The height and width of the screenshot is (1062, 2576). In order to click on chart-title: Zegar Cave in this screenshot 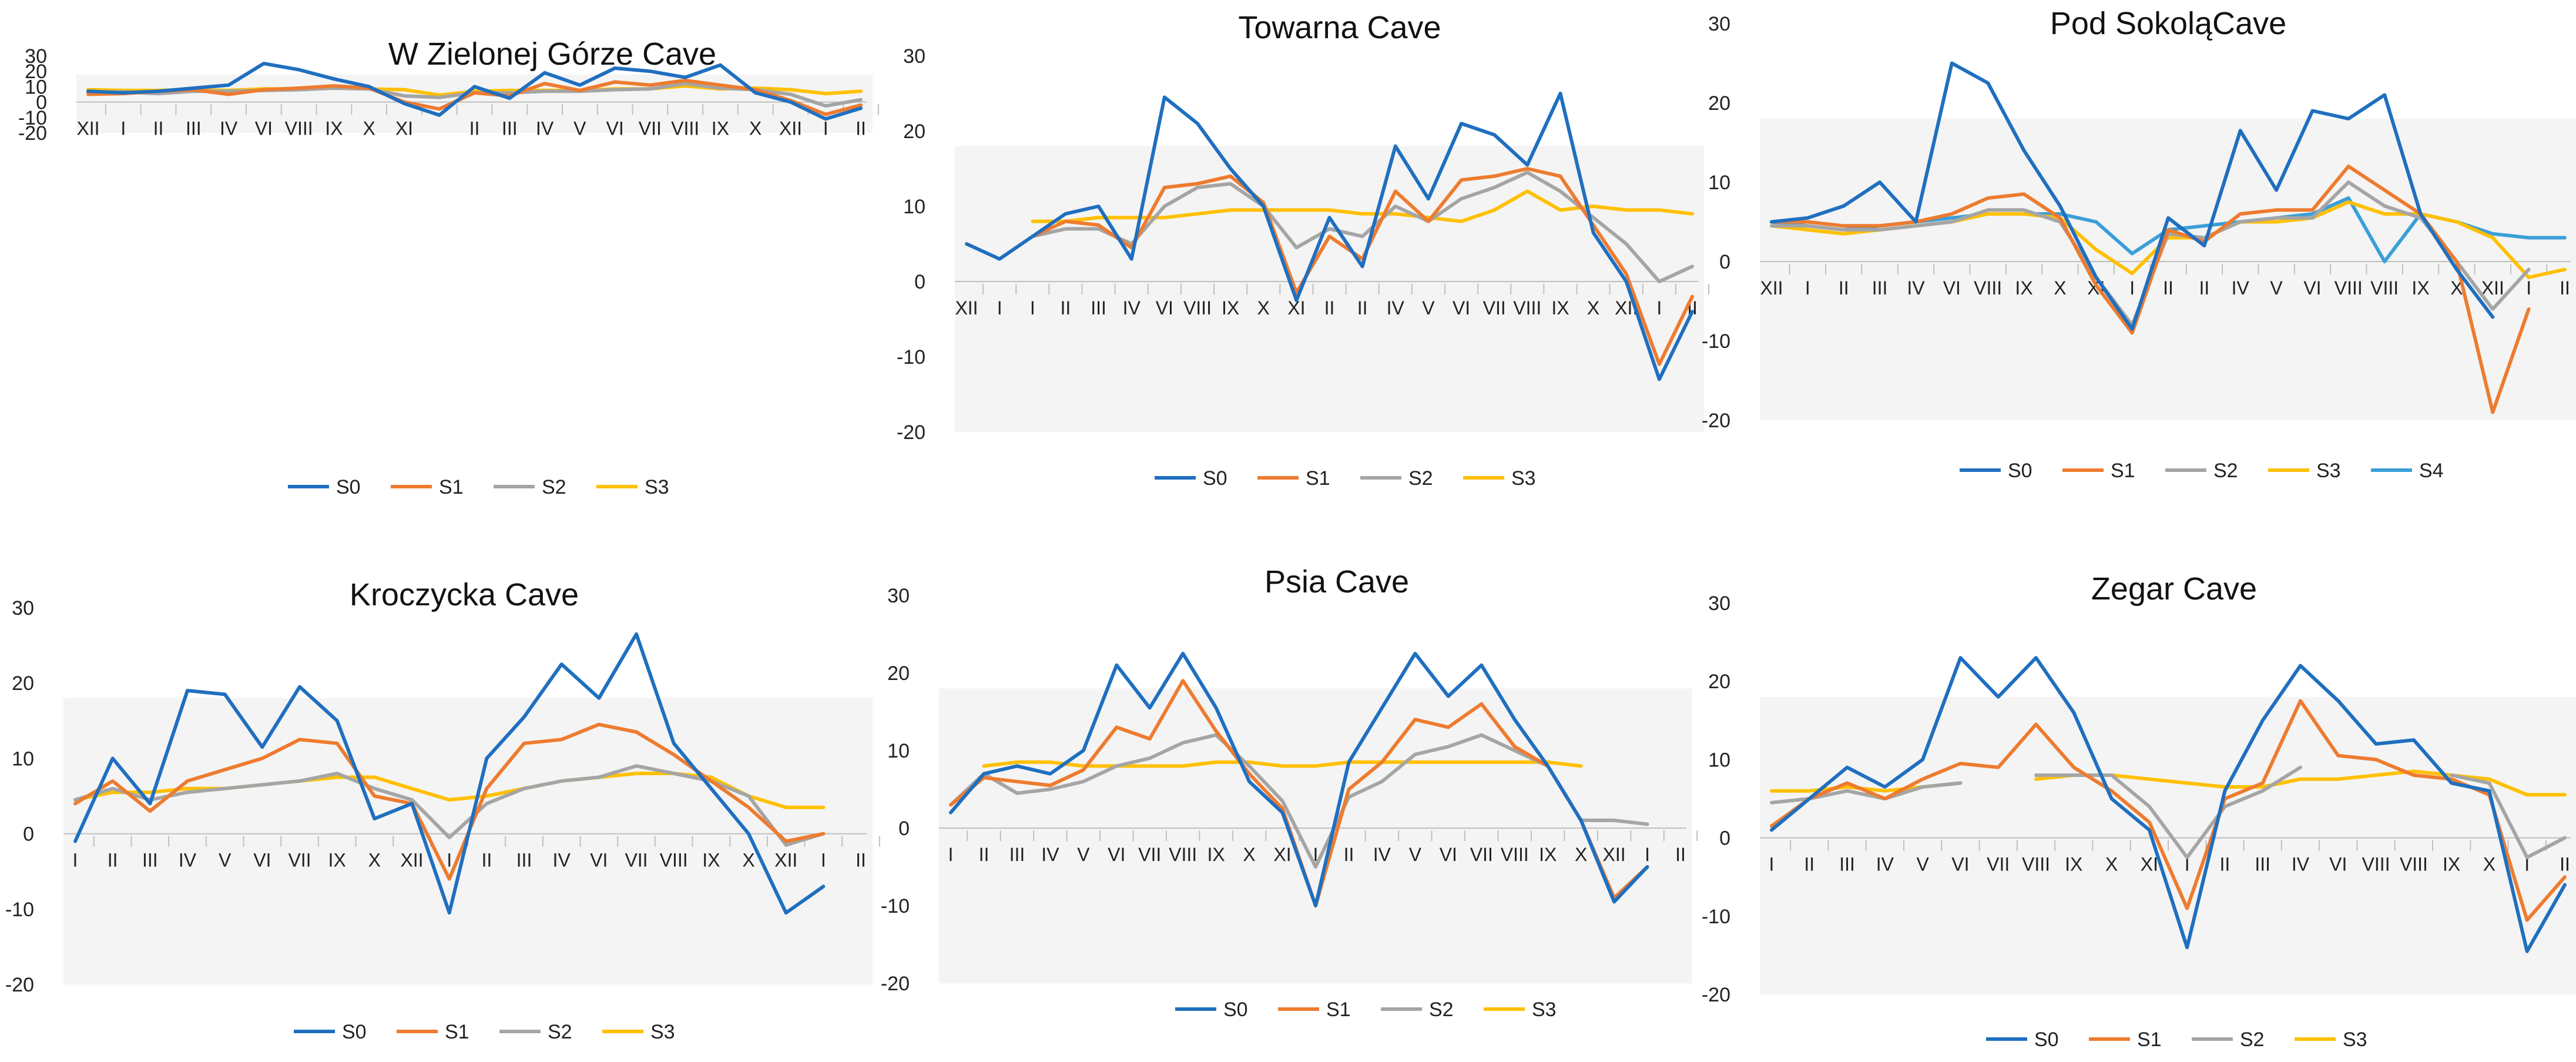, I will do `click(2174, 589)`.